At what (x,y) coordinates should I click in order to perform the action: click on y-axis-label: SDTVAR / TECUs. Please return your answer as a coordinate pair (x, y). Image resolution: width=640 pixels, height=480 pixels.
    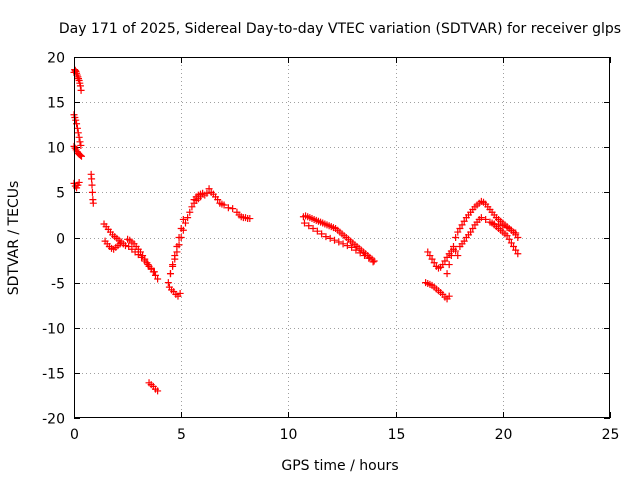
    Looking at the image, I should click on (14, 238).